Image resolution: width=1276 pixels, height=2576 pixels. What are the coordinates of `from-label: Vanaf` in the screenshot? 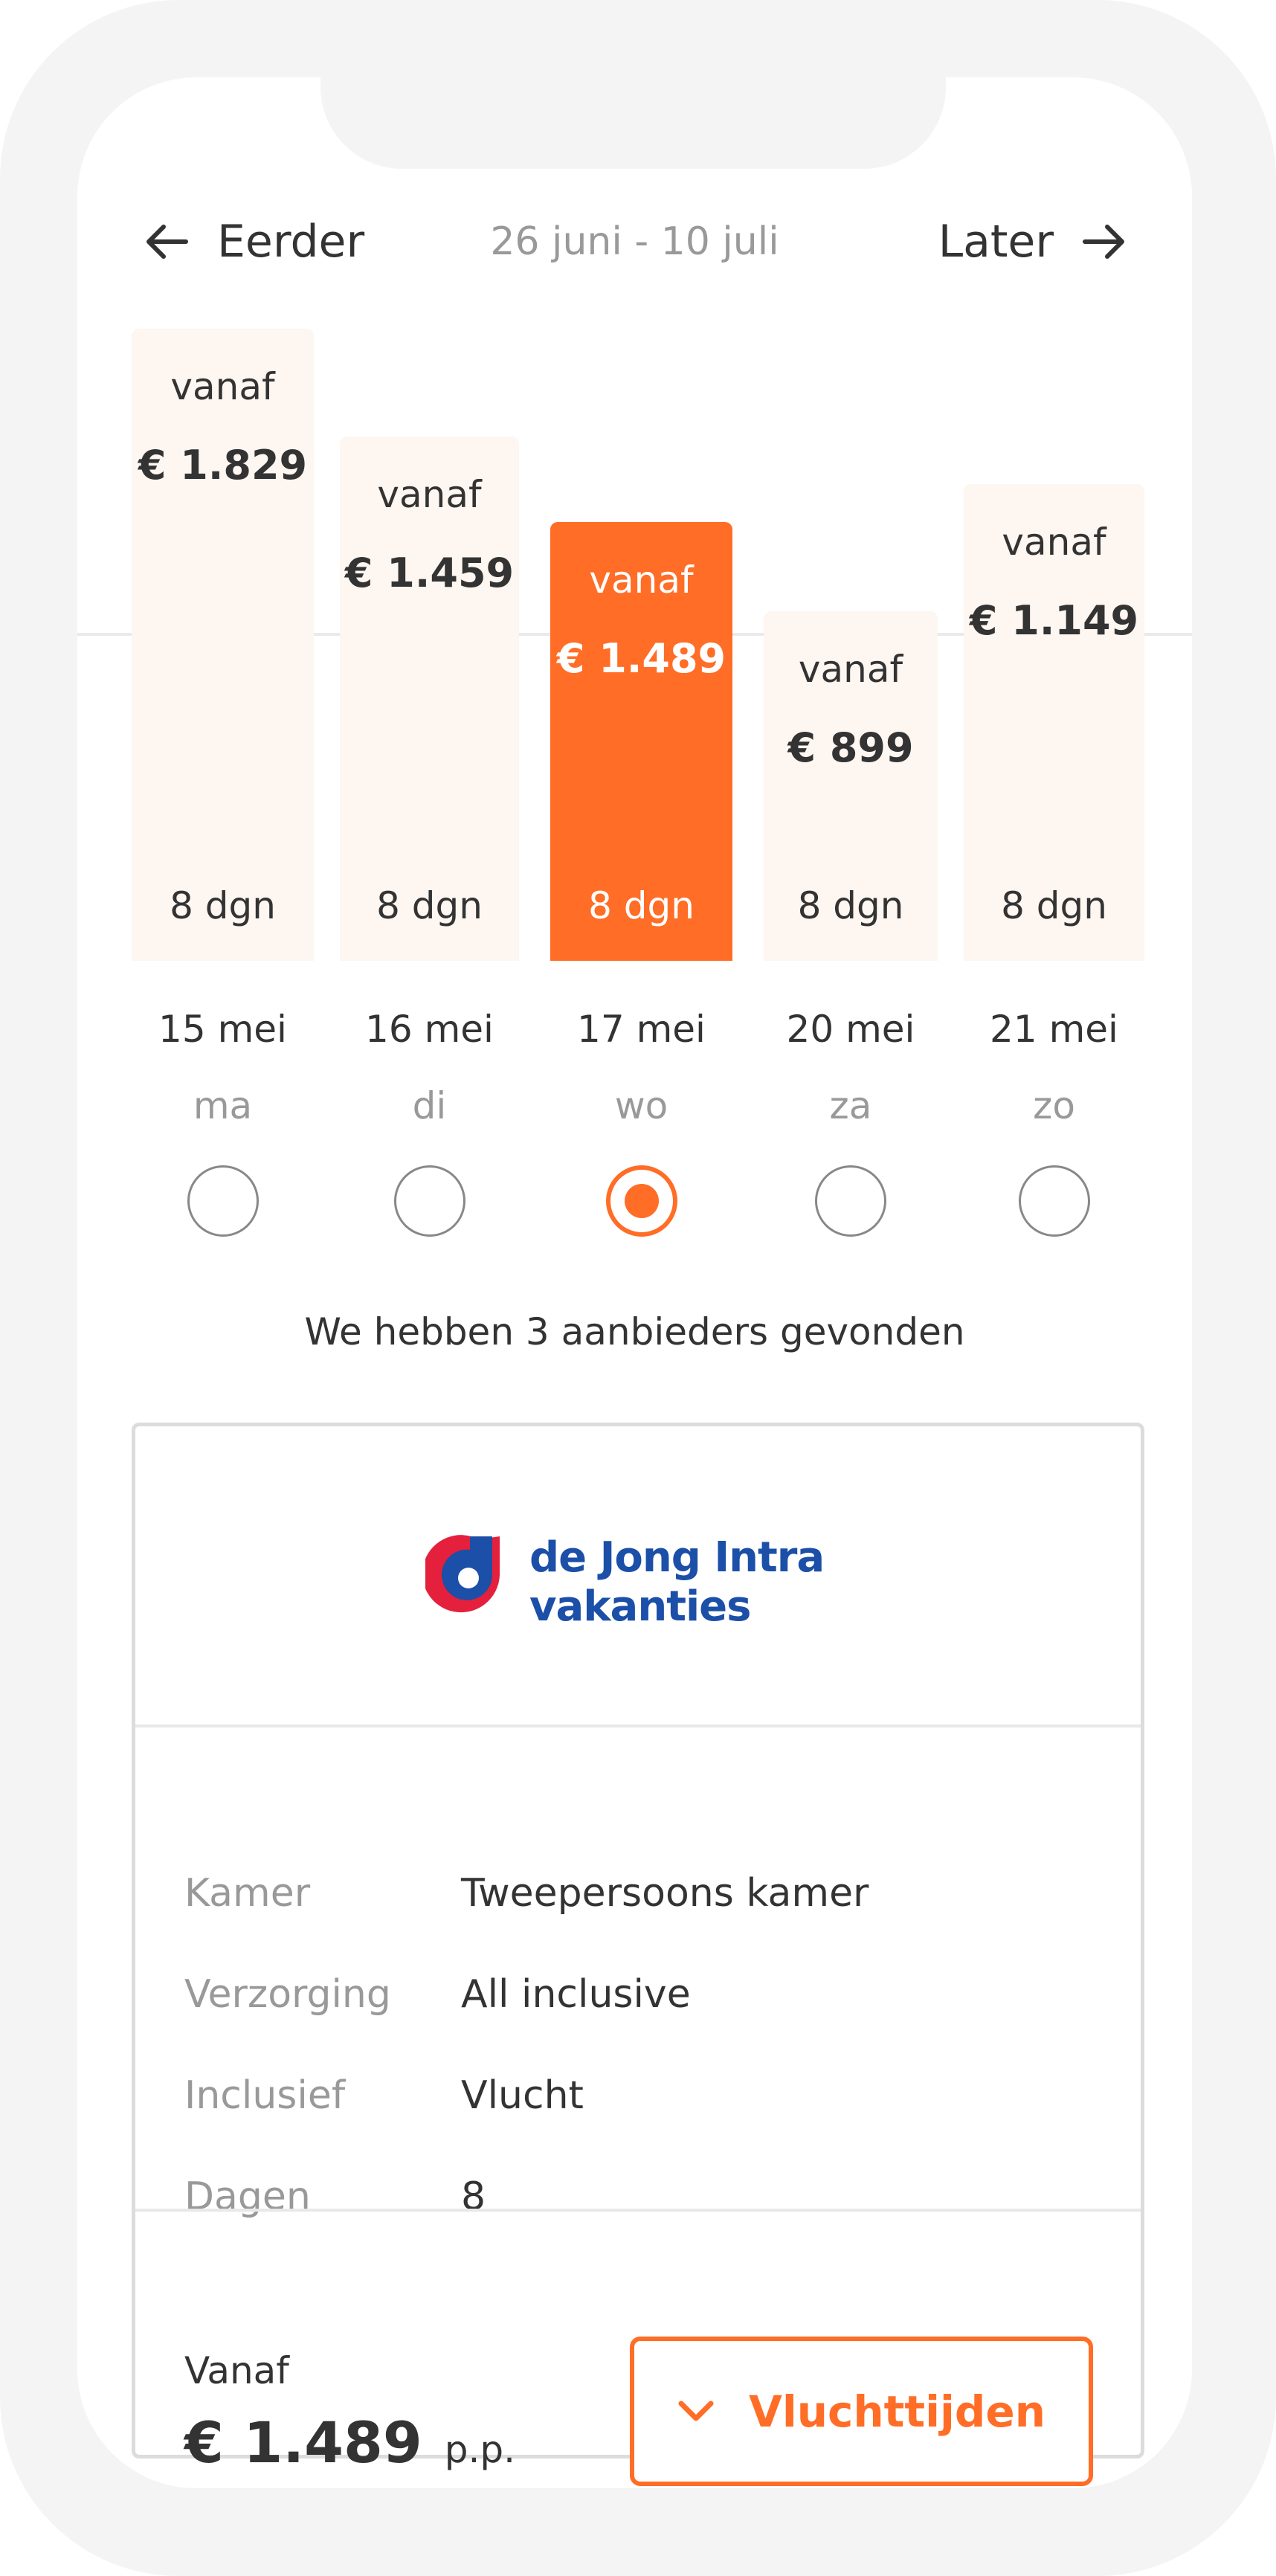 It's located at (237, 2370).